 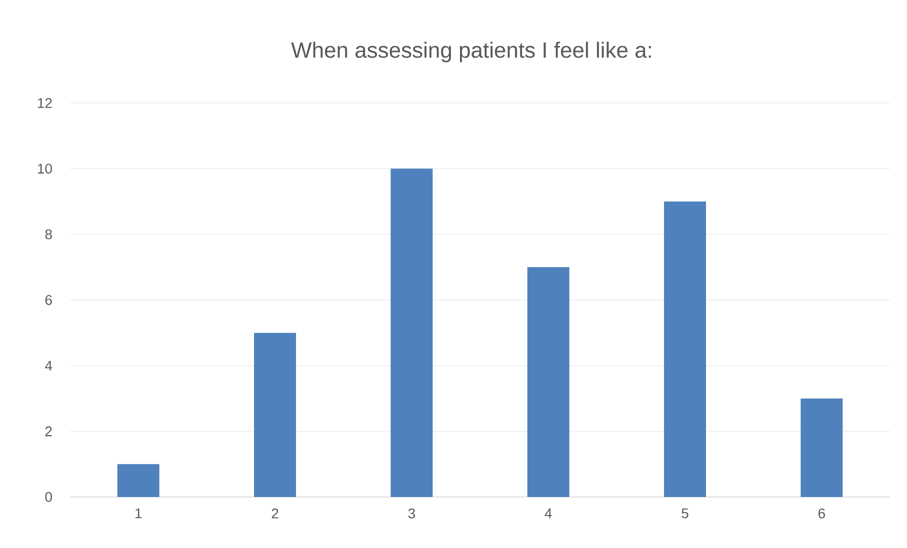 What do you see at coordinates (48, 234) in the screenshot?
I see `y-tick-label: 8` at bounding box center [48, 234].